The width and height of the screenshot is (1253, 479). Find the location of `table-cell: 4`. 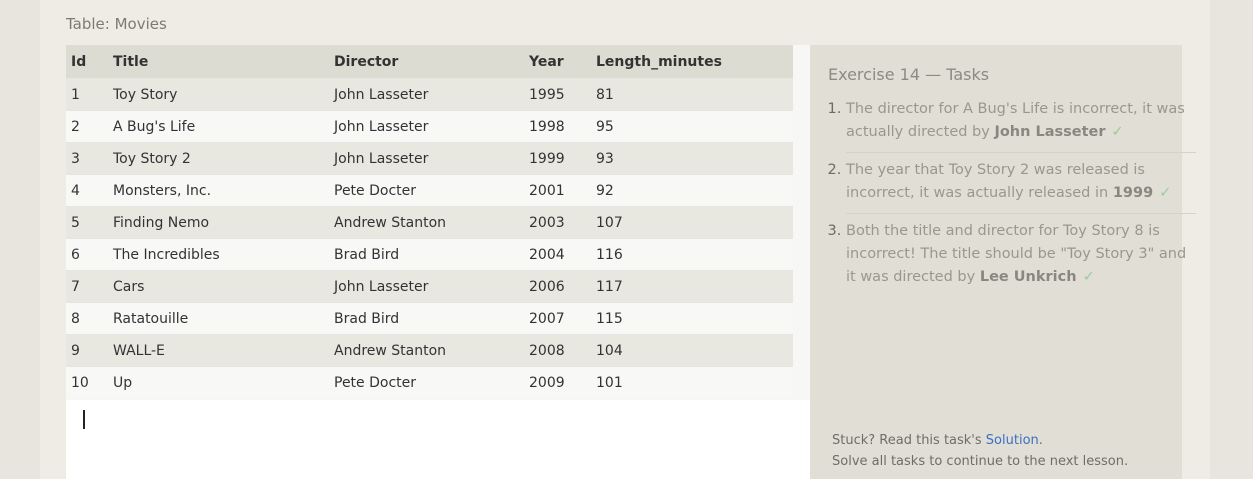

table-cell: 4 is located at coordinates (87, 190).